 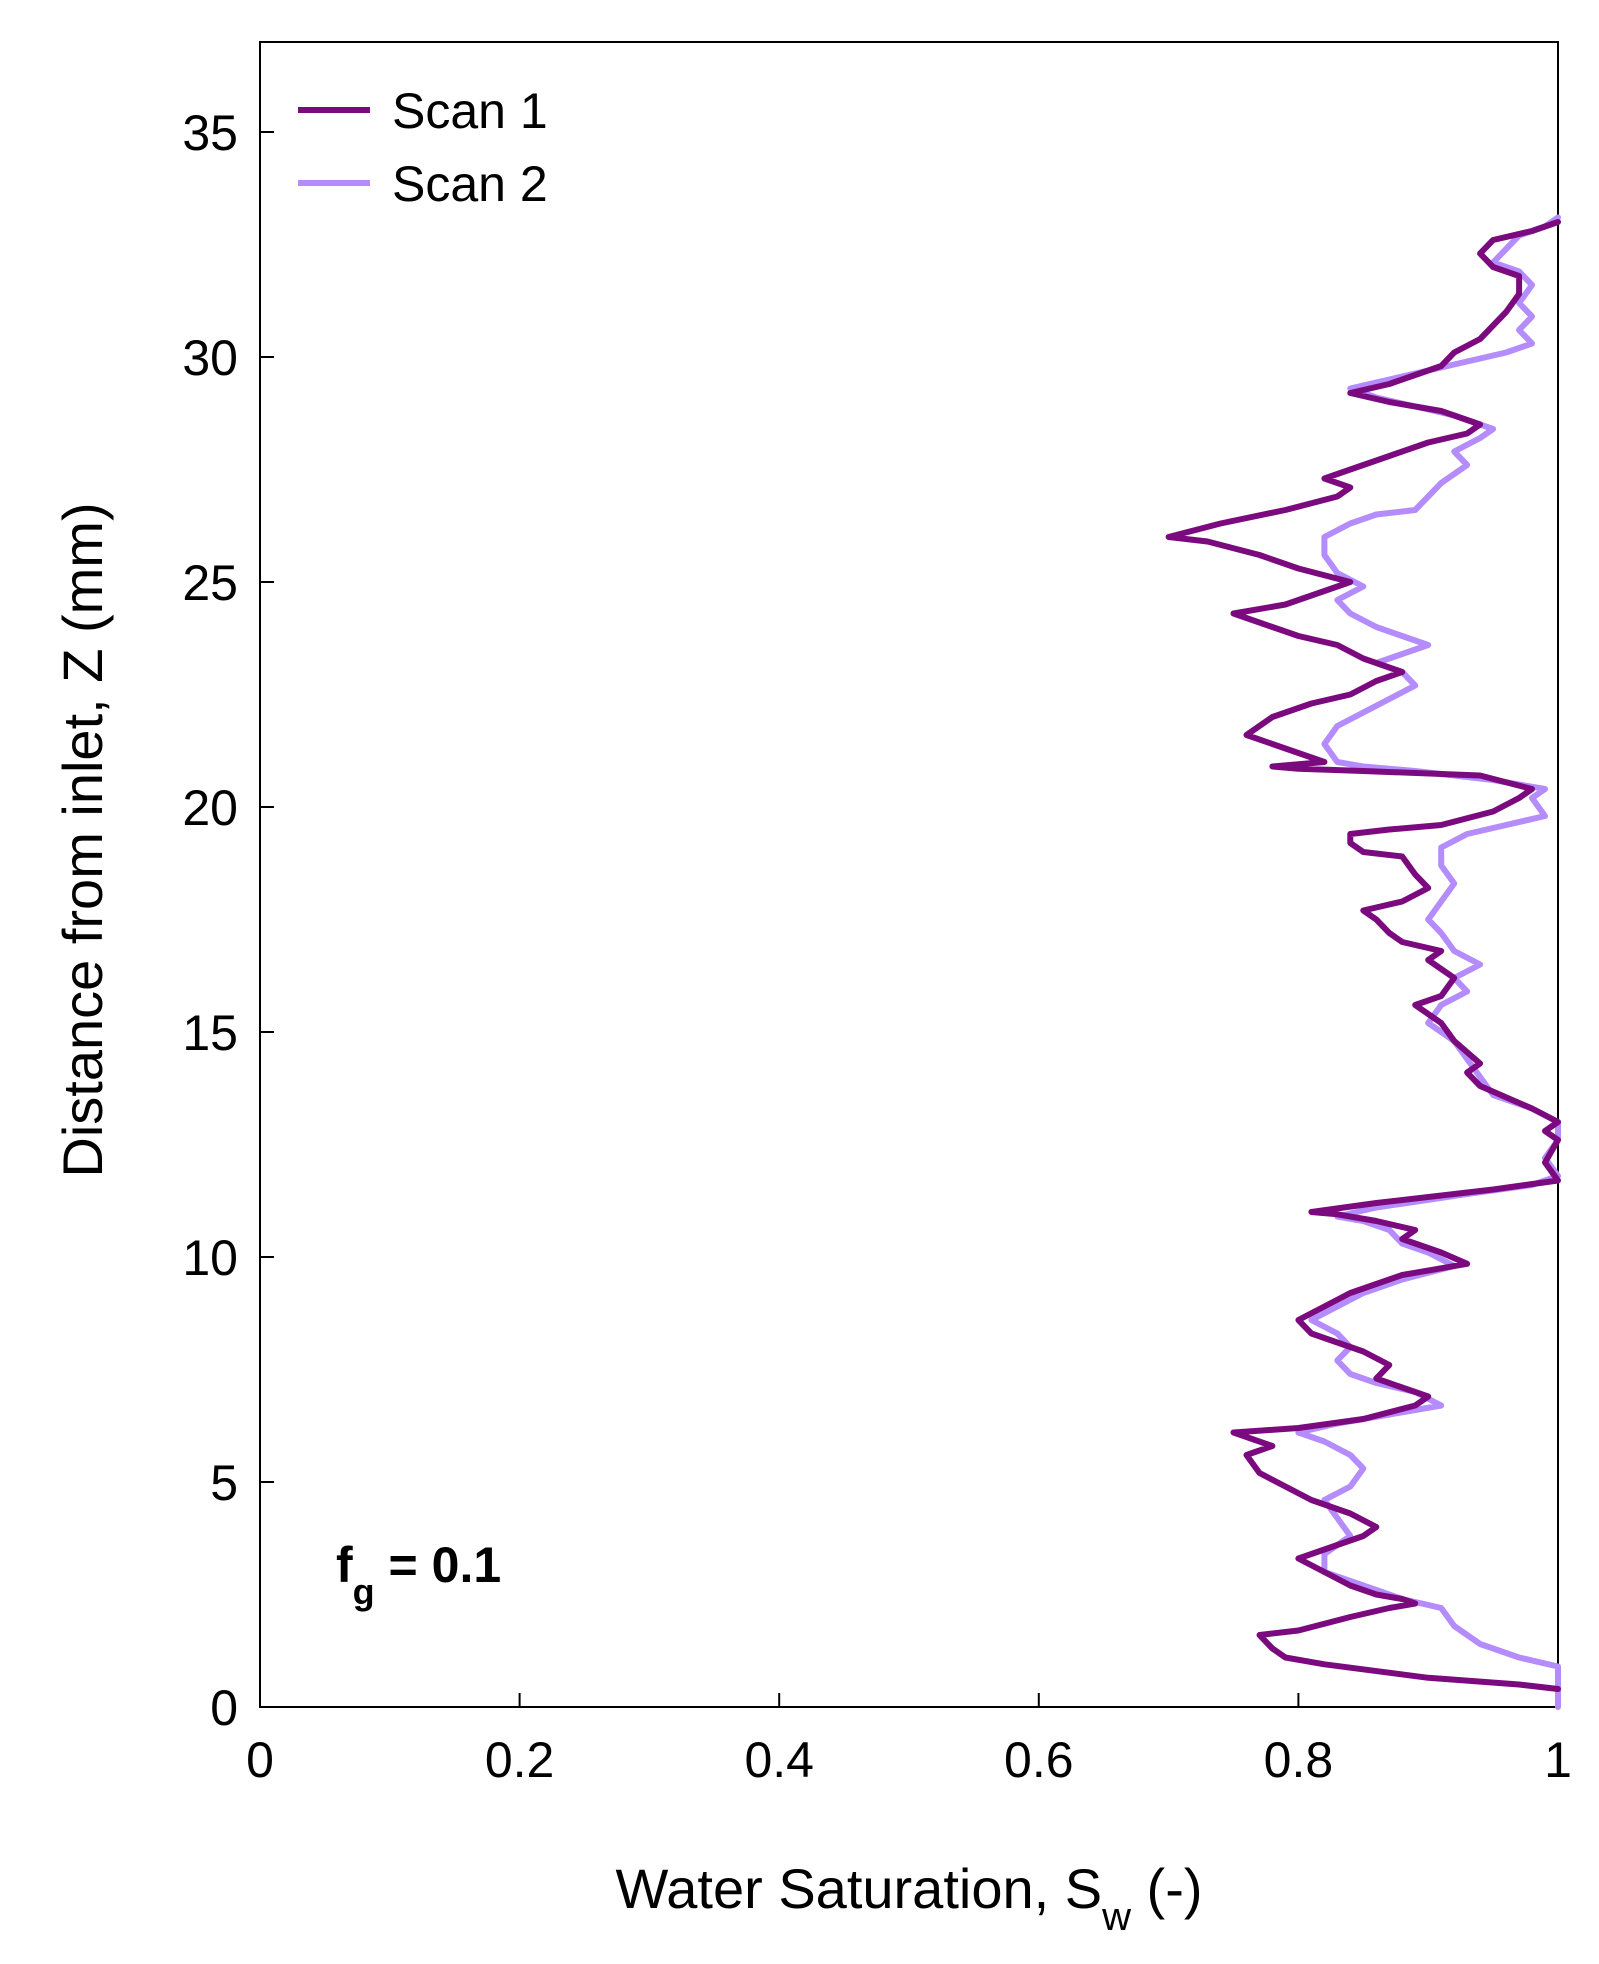 I want to click on y-tick-label: 35, so click(x=210, y=133).